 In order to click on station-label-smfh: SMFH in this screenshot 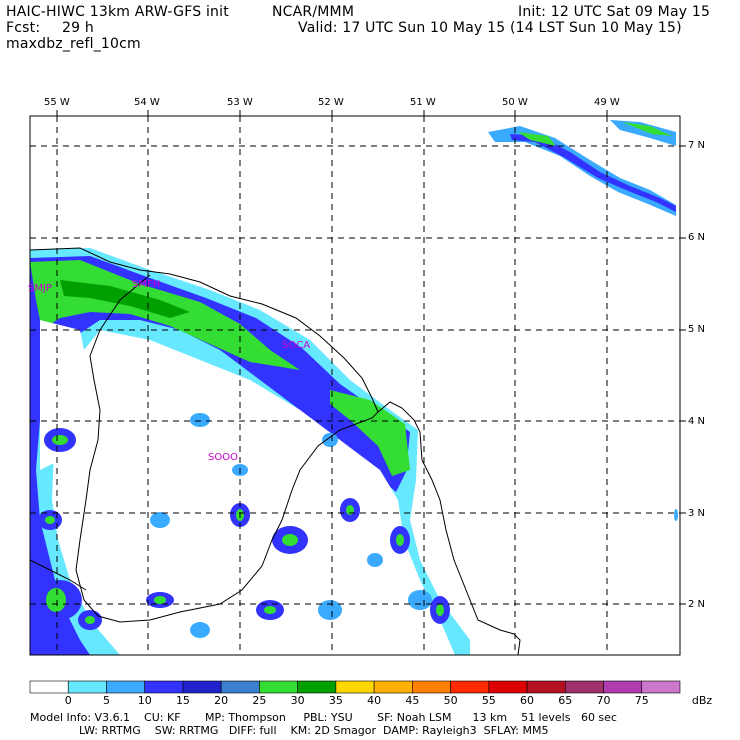, I will do `click(146, 284)`.